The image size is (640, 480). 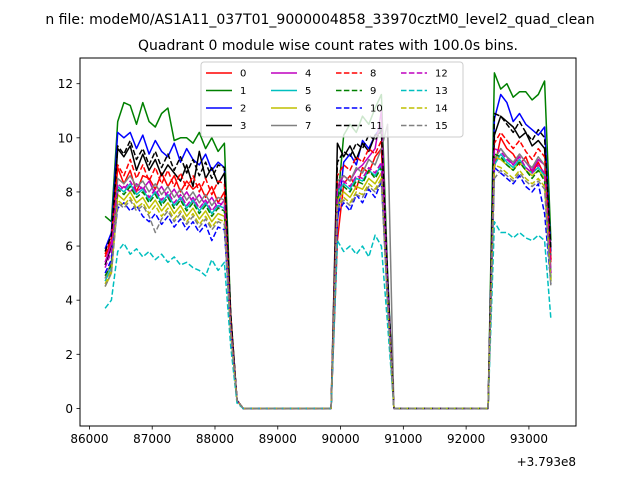 I want to click on legend-label-8: 8, so click(x=373, y=74).